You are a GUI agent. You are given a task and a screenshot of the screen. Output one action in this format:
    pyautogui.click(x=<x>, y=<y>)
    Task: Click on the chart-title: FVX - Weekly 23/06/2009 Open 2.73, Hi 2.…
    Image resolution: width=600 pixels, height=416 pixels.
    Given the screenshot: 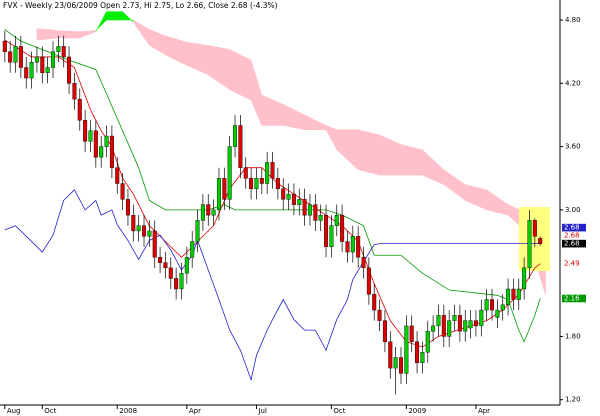 What is the action you would take?
    pyautogui.click(x=140, y=5)
    